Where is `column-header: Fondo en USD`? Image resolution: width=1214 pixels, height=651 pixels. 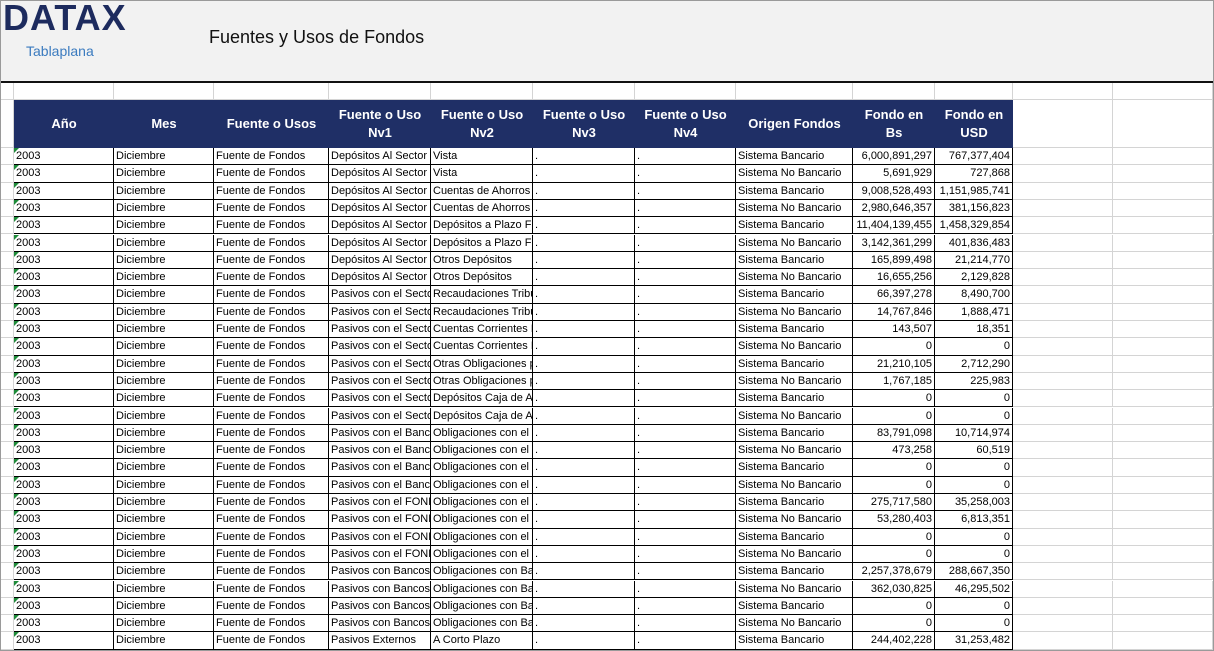
column-header: Fondo en USD is located at coordinates (974, 124).